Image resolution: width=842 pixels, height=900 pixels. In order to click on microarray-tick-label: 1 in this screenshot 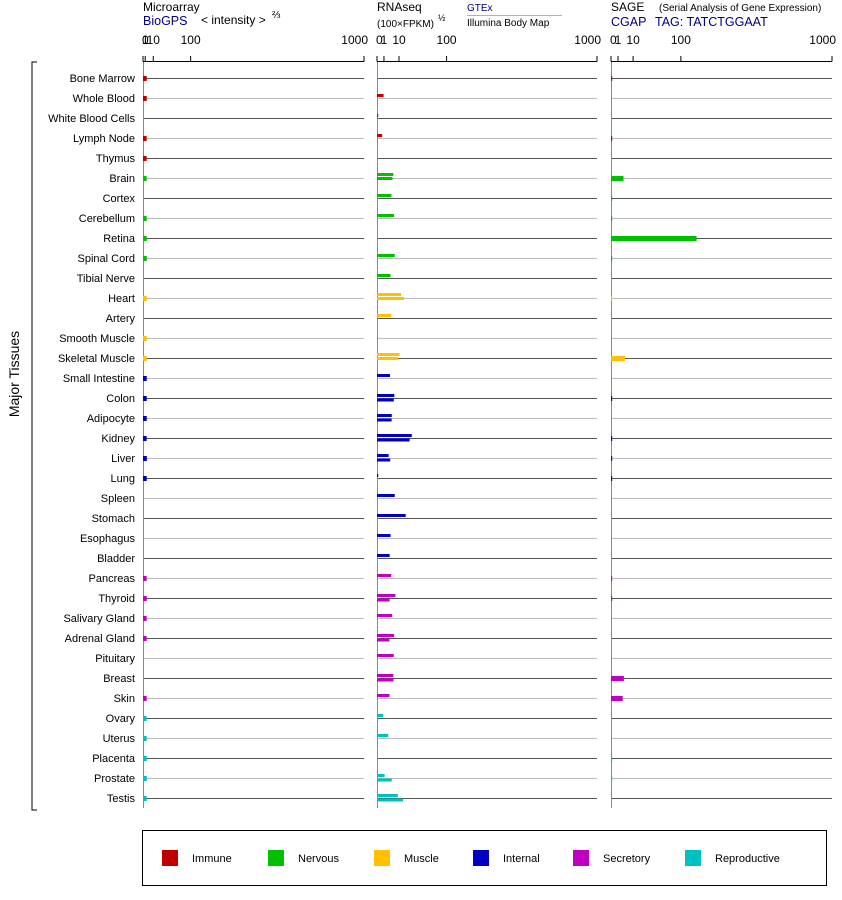, I will do `click(145, 40)`.